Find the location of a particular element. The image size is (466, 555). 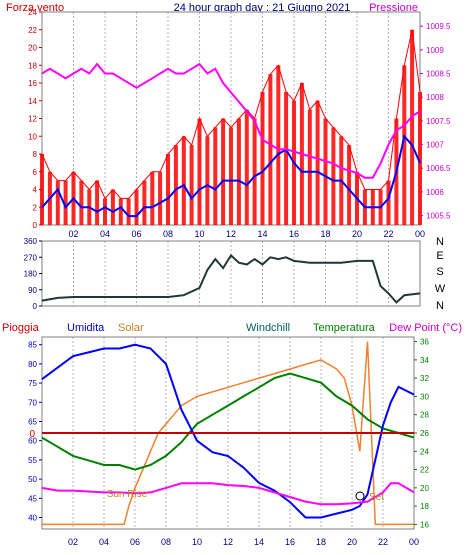

pressure-tick-label: 1005.5 is located at coordinates (438, 216).